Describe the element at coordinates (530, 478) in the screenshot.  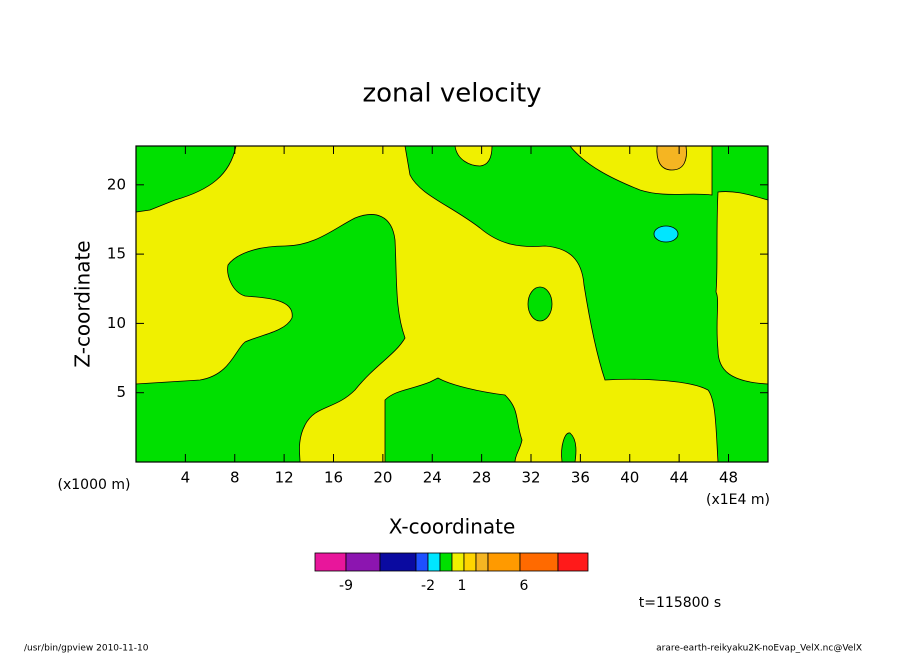
I see `x-tick-label: 32` at that location.